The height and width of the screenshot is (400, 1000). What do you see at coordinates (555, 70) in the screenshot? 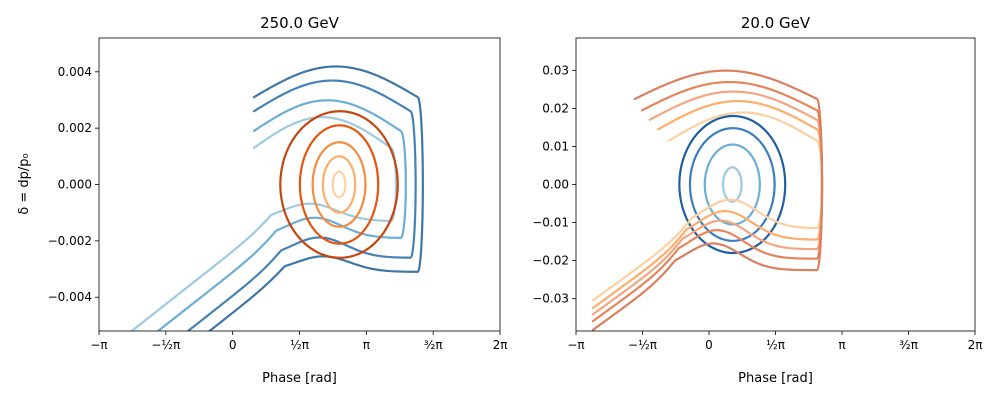
I see `y-tick-label: 0.03` at bounding box center [555, 70].